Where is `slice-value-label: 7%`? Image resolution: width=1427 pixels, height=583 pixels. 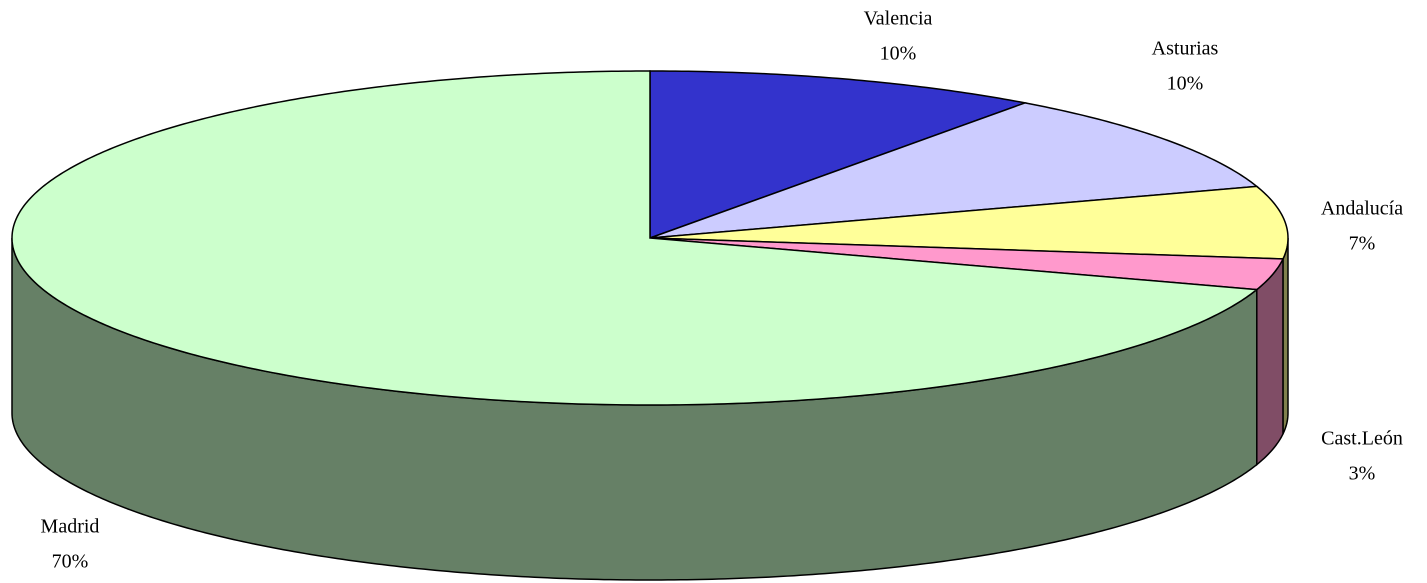
slice-value-label: 7% is located at coordinates (1362, 244).